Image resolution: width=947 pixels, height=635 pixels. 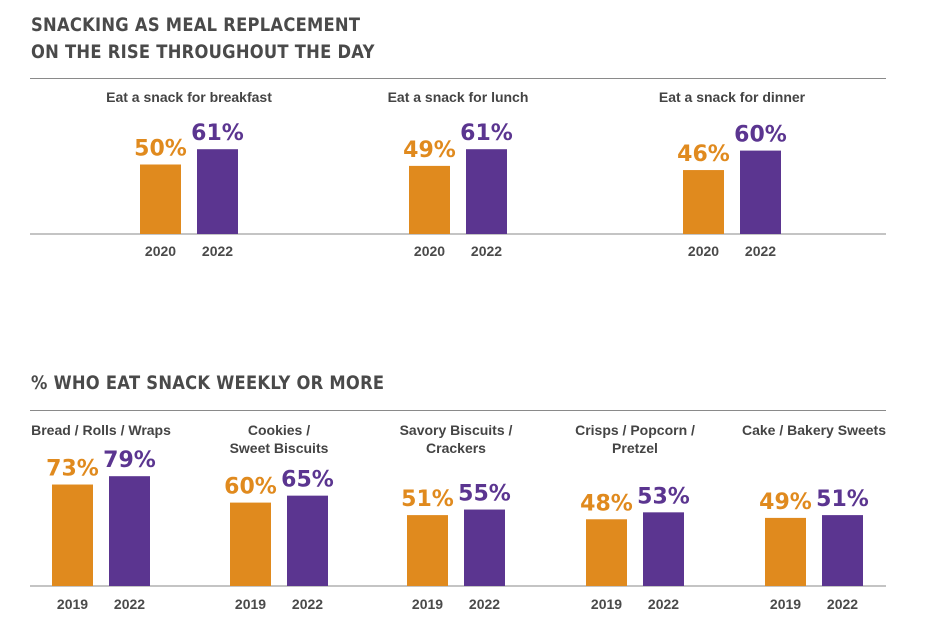 What do you see at coordinates (760, 135) in the screenshot?
I see `data-label-eat-a-snack-for-dinner-2022: 60%` at bounding box center [760, 135].